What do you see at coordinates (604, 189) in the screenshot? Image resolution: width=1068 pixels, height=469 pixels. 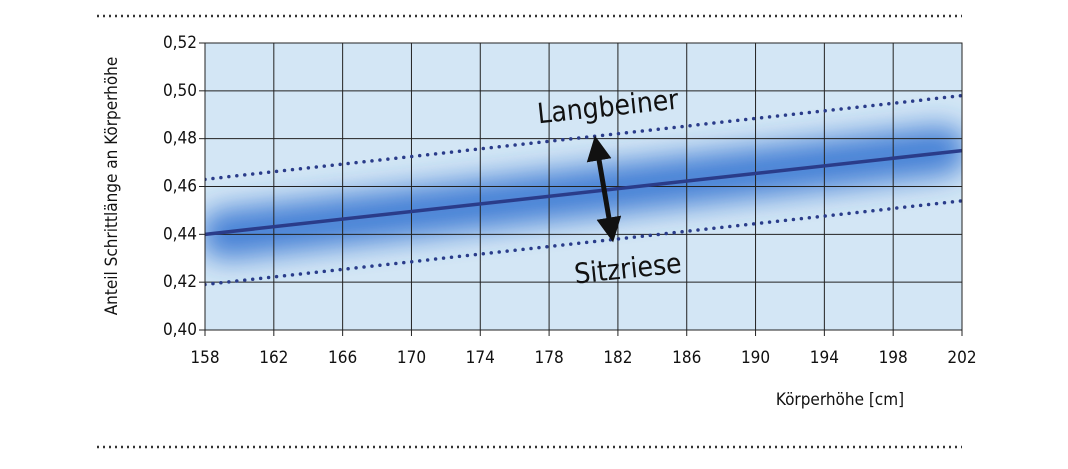 I see `arrow` at bounding box center [604, 189].